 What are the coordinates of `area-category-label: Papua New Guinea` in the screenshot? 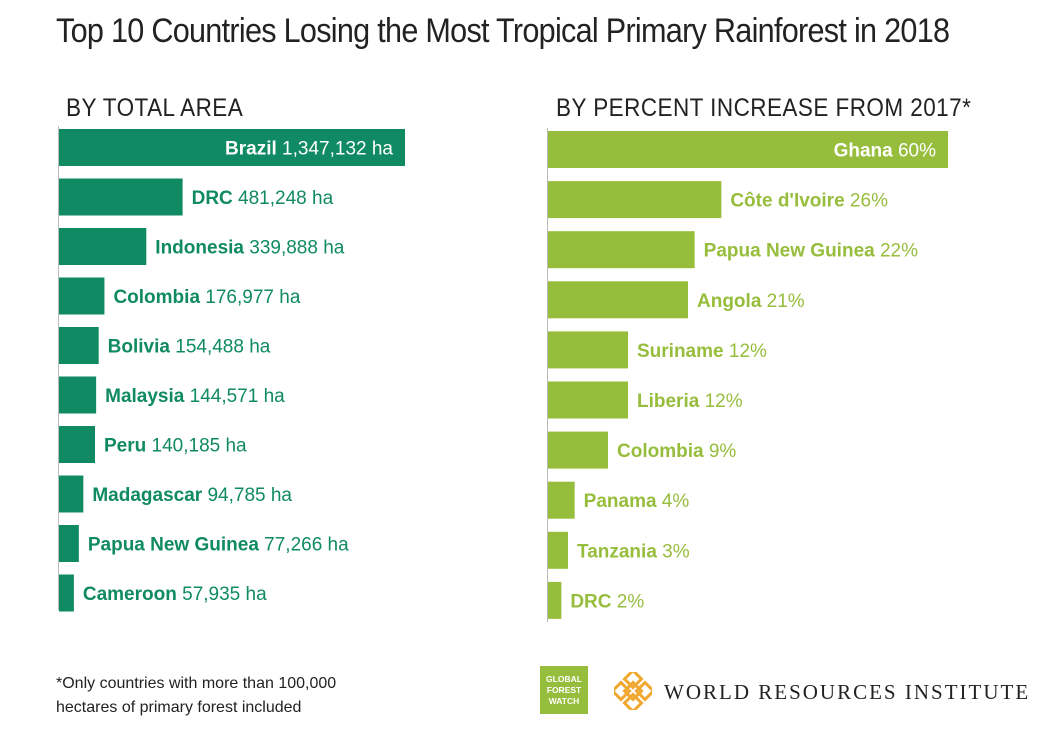 It's located at (173, 545).